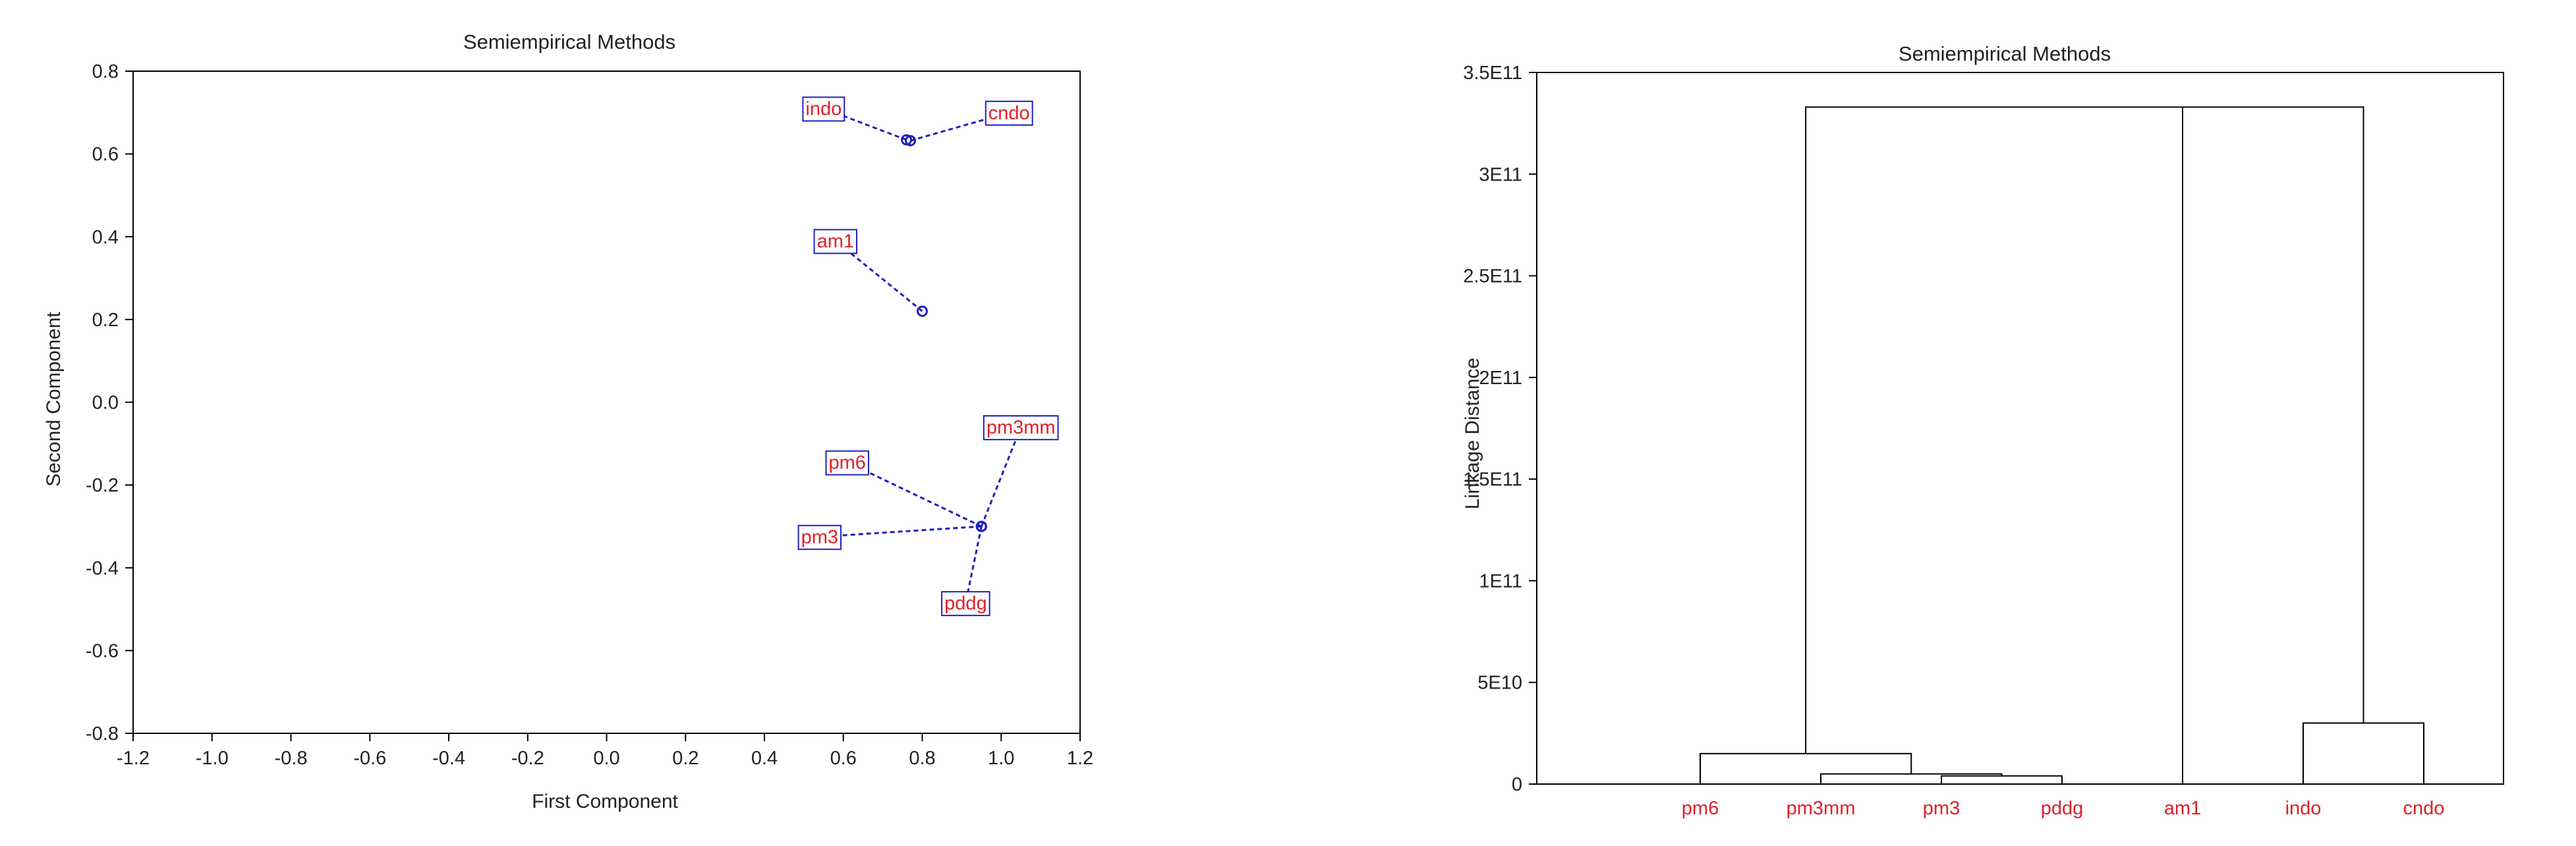 The width and height of the screenshot is (2576, 846). I want to click on dendrogram-y-tick-label: 3E11, so click(1500, 174).